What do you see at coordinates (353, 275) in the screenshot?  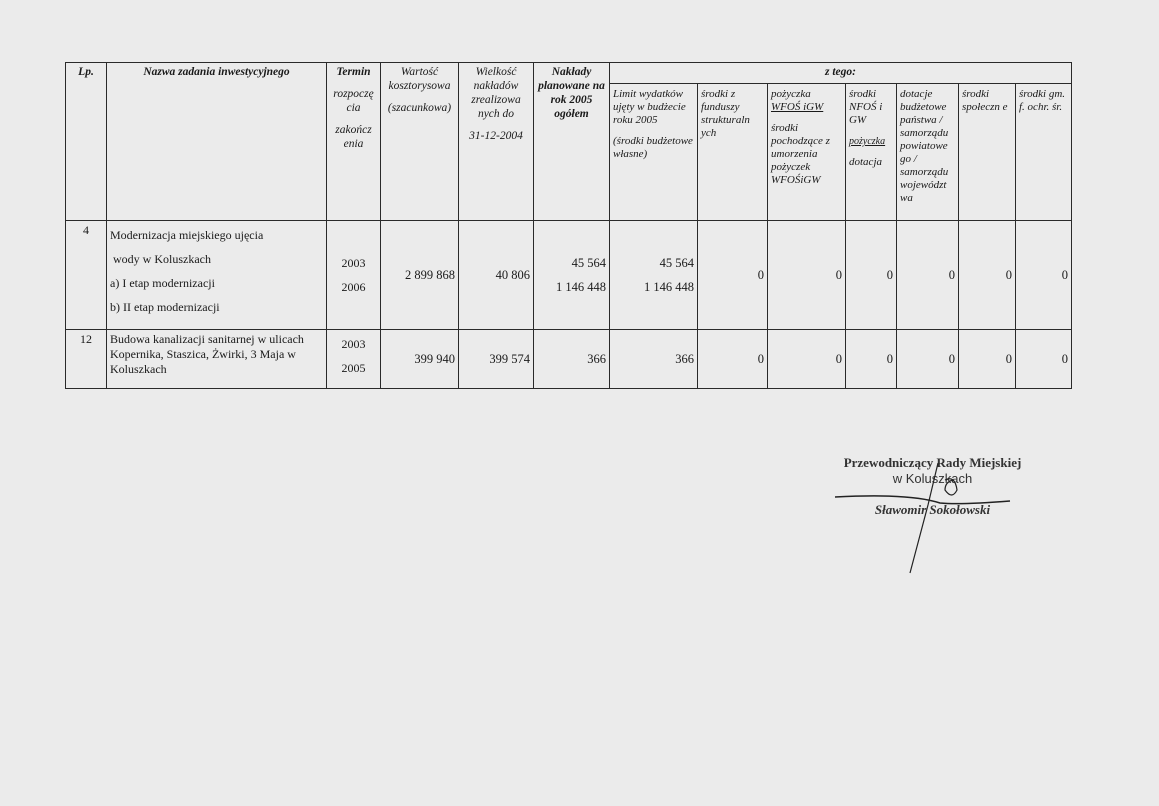 I see `row-term: 2003 2006` at bounding box center [353, 275].